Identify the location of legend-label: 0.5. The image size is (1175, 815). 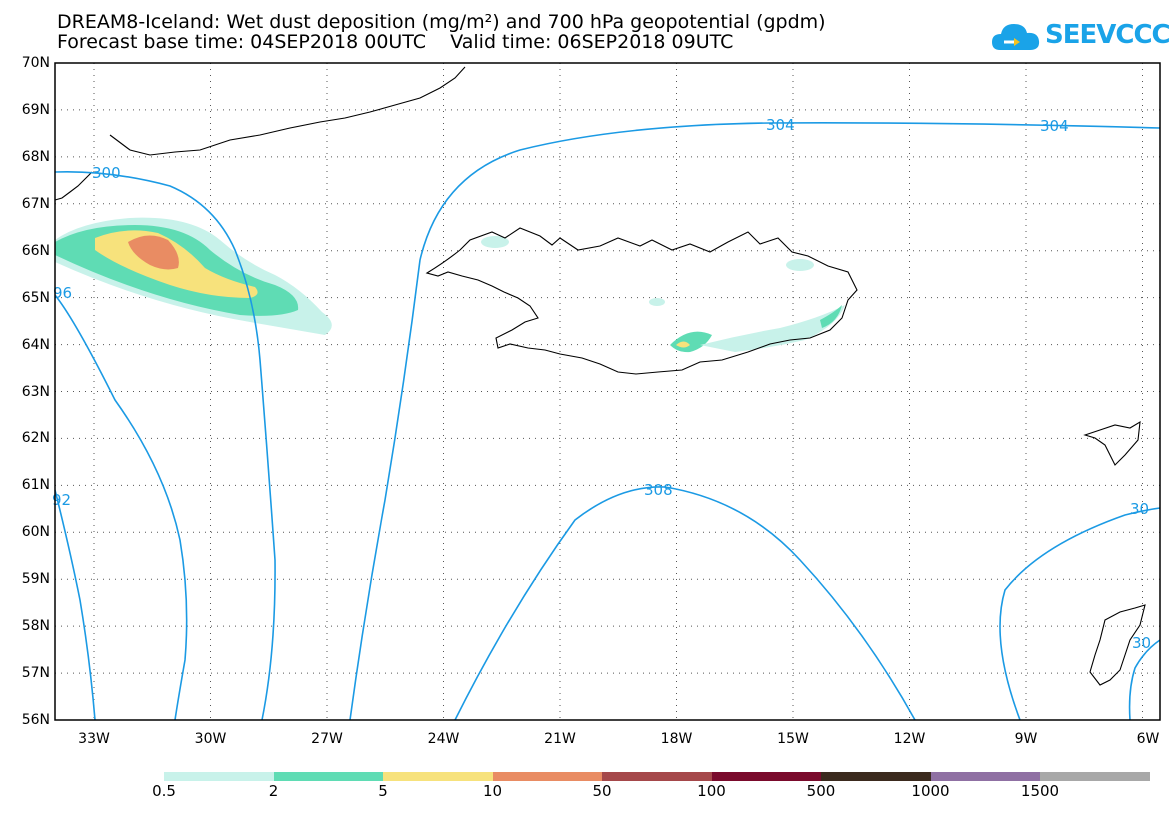
(164, 791).